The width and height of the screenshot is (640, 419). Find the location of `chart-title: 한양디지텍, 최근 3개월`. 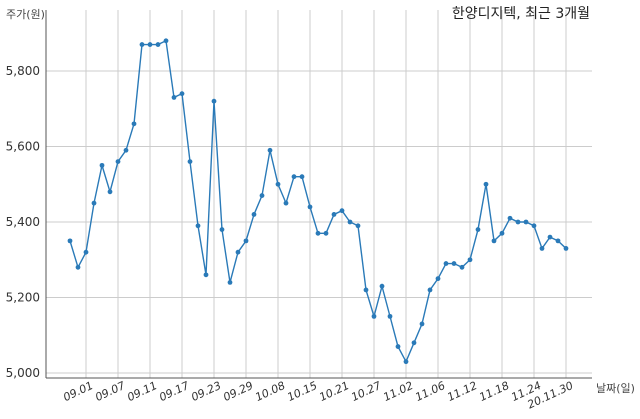

chart-title: 한양디지텍, 최근 3개월 is located at coordinates (521, 14).